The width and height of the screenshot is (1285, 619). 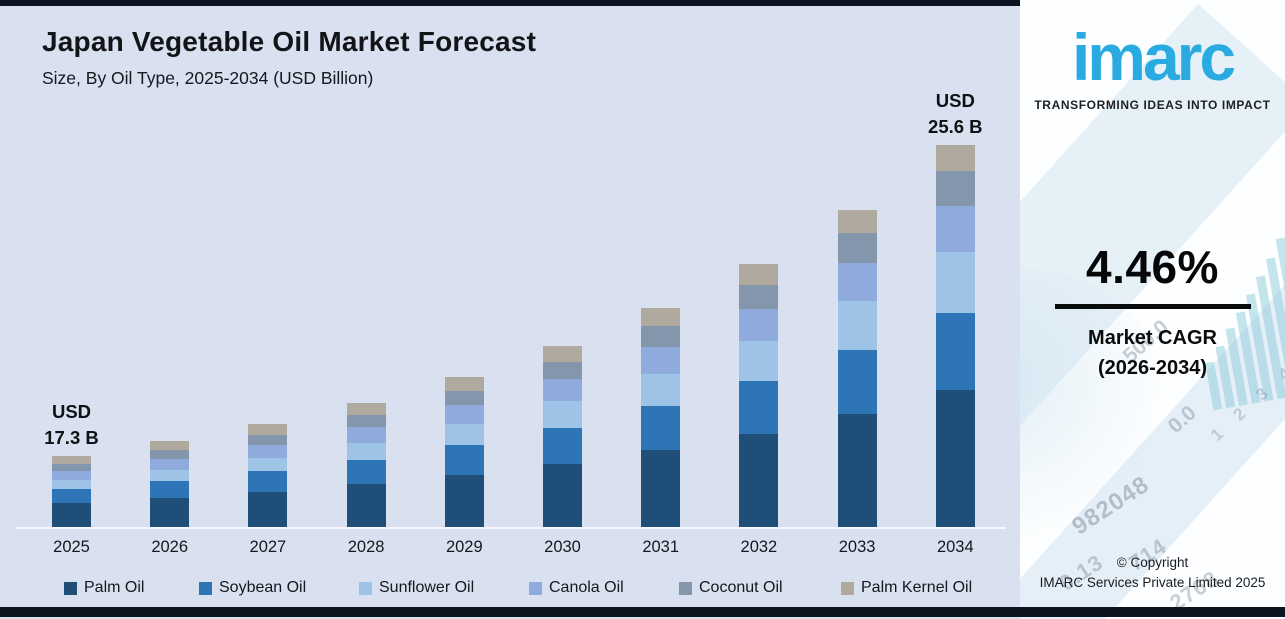 I want to click on segment-palm-kernel-oil-2029, so click(x=464, y=384).